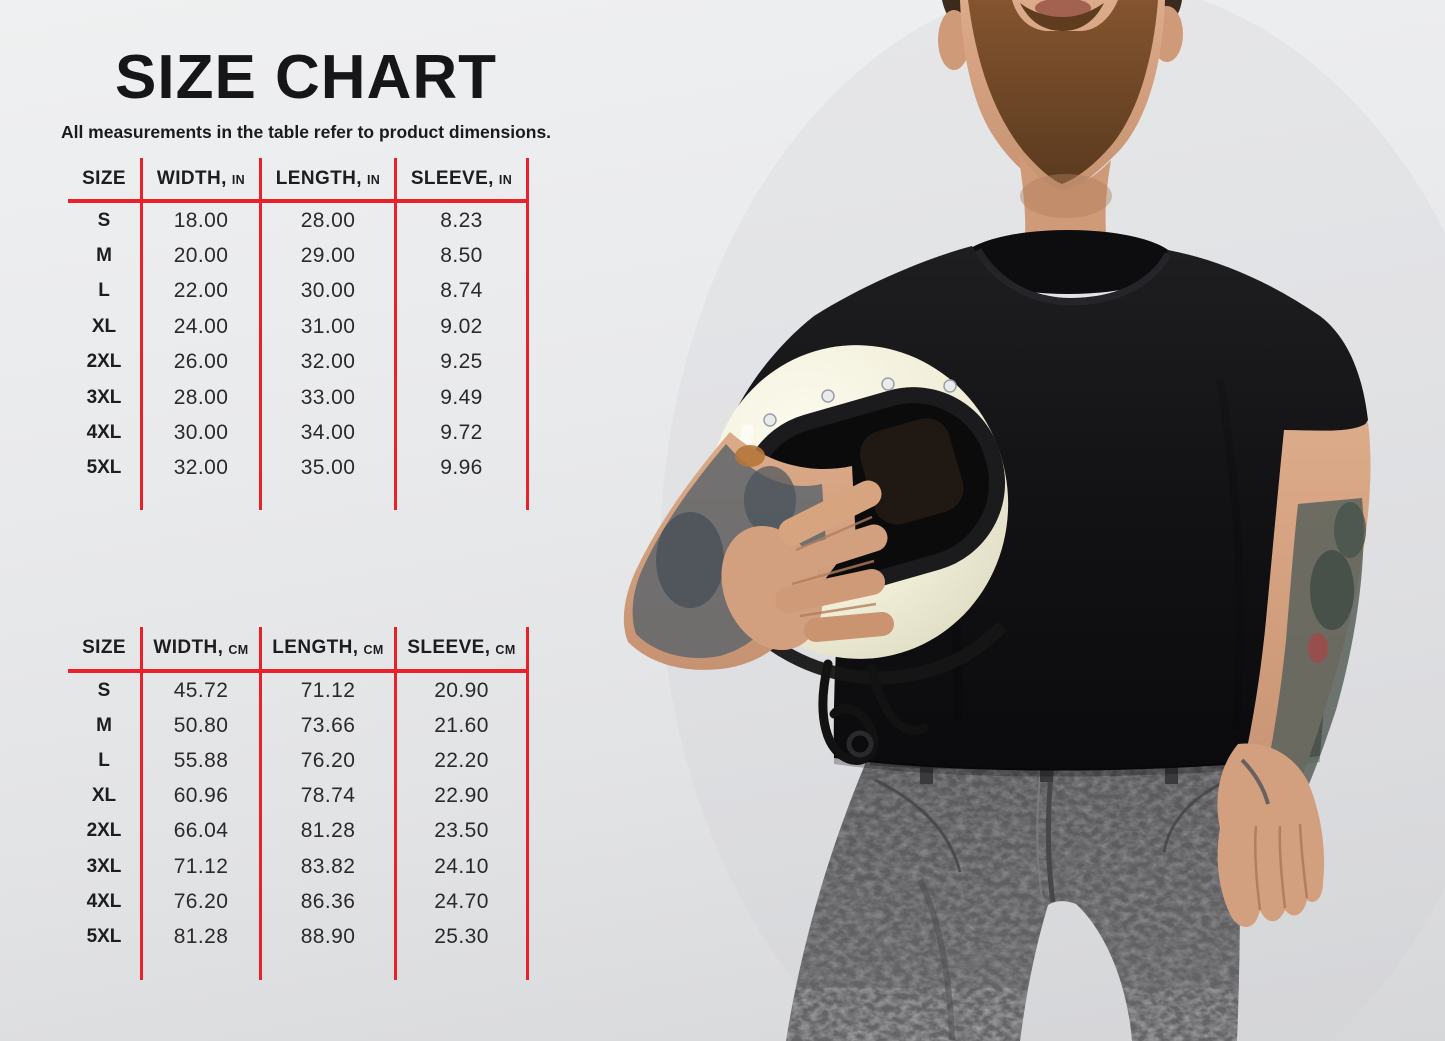 This screenshot has width=1445, height=1041. What do you see at coordinates (1255, 781) in the screenshot?
I see `wrist-tattoo` at bounding box center [1255, 781].